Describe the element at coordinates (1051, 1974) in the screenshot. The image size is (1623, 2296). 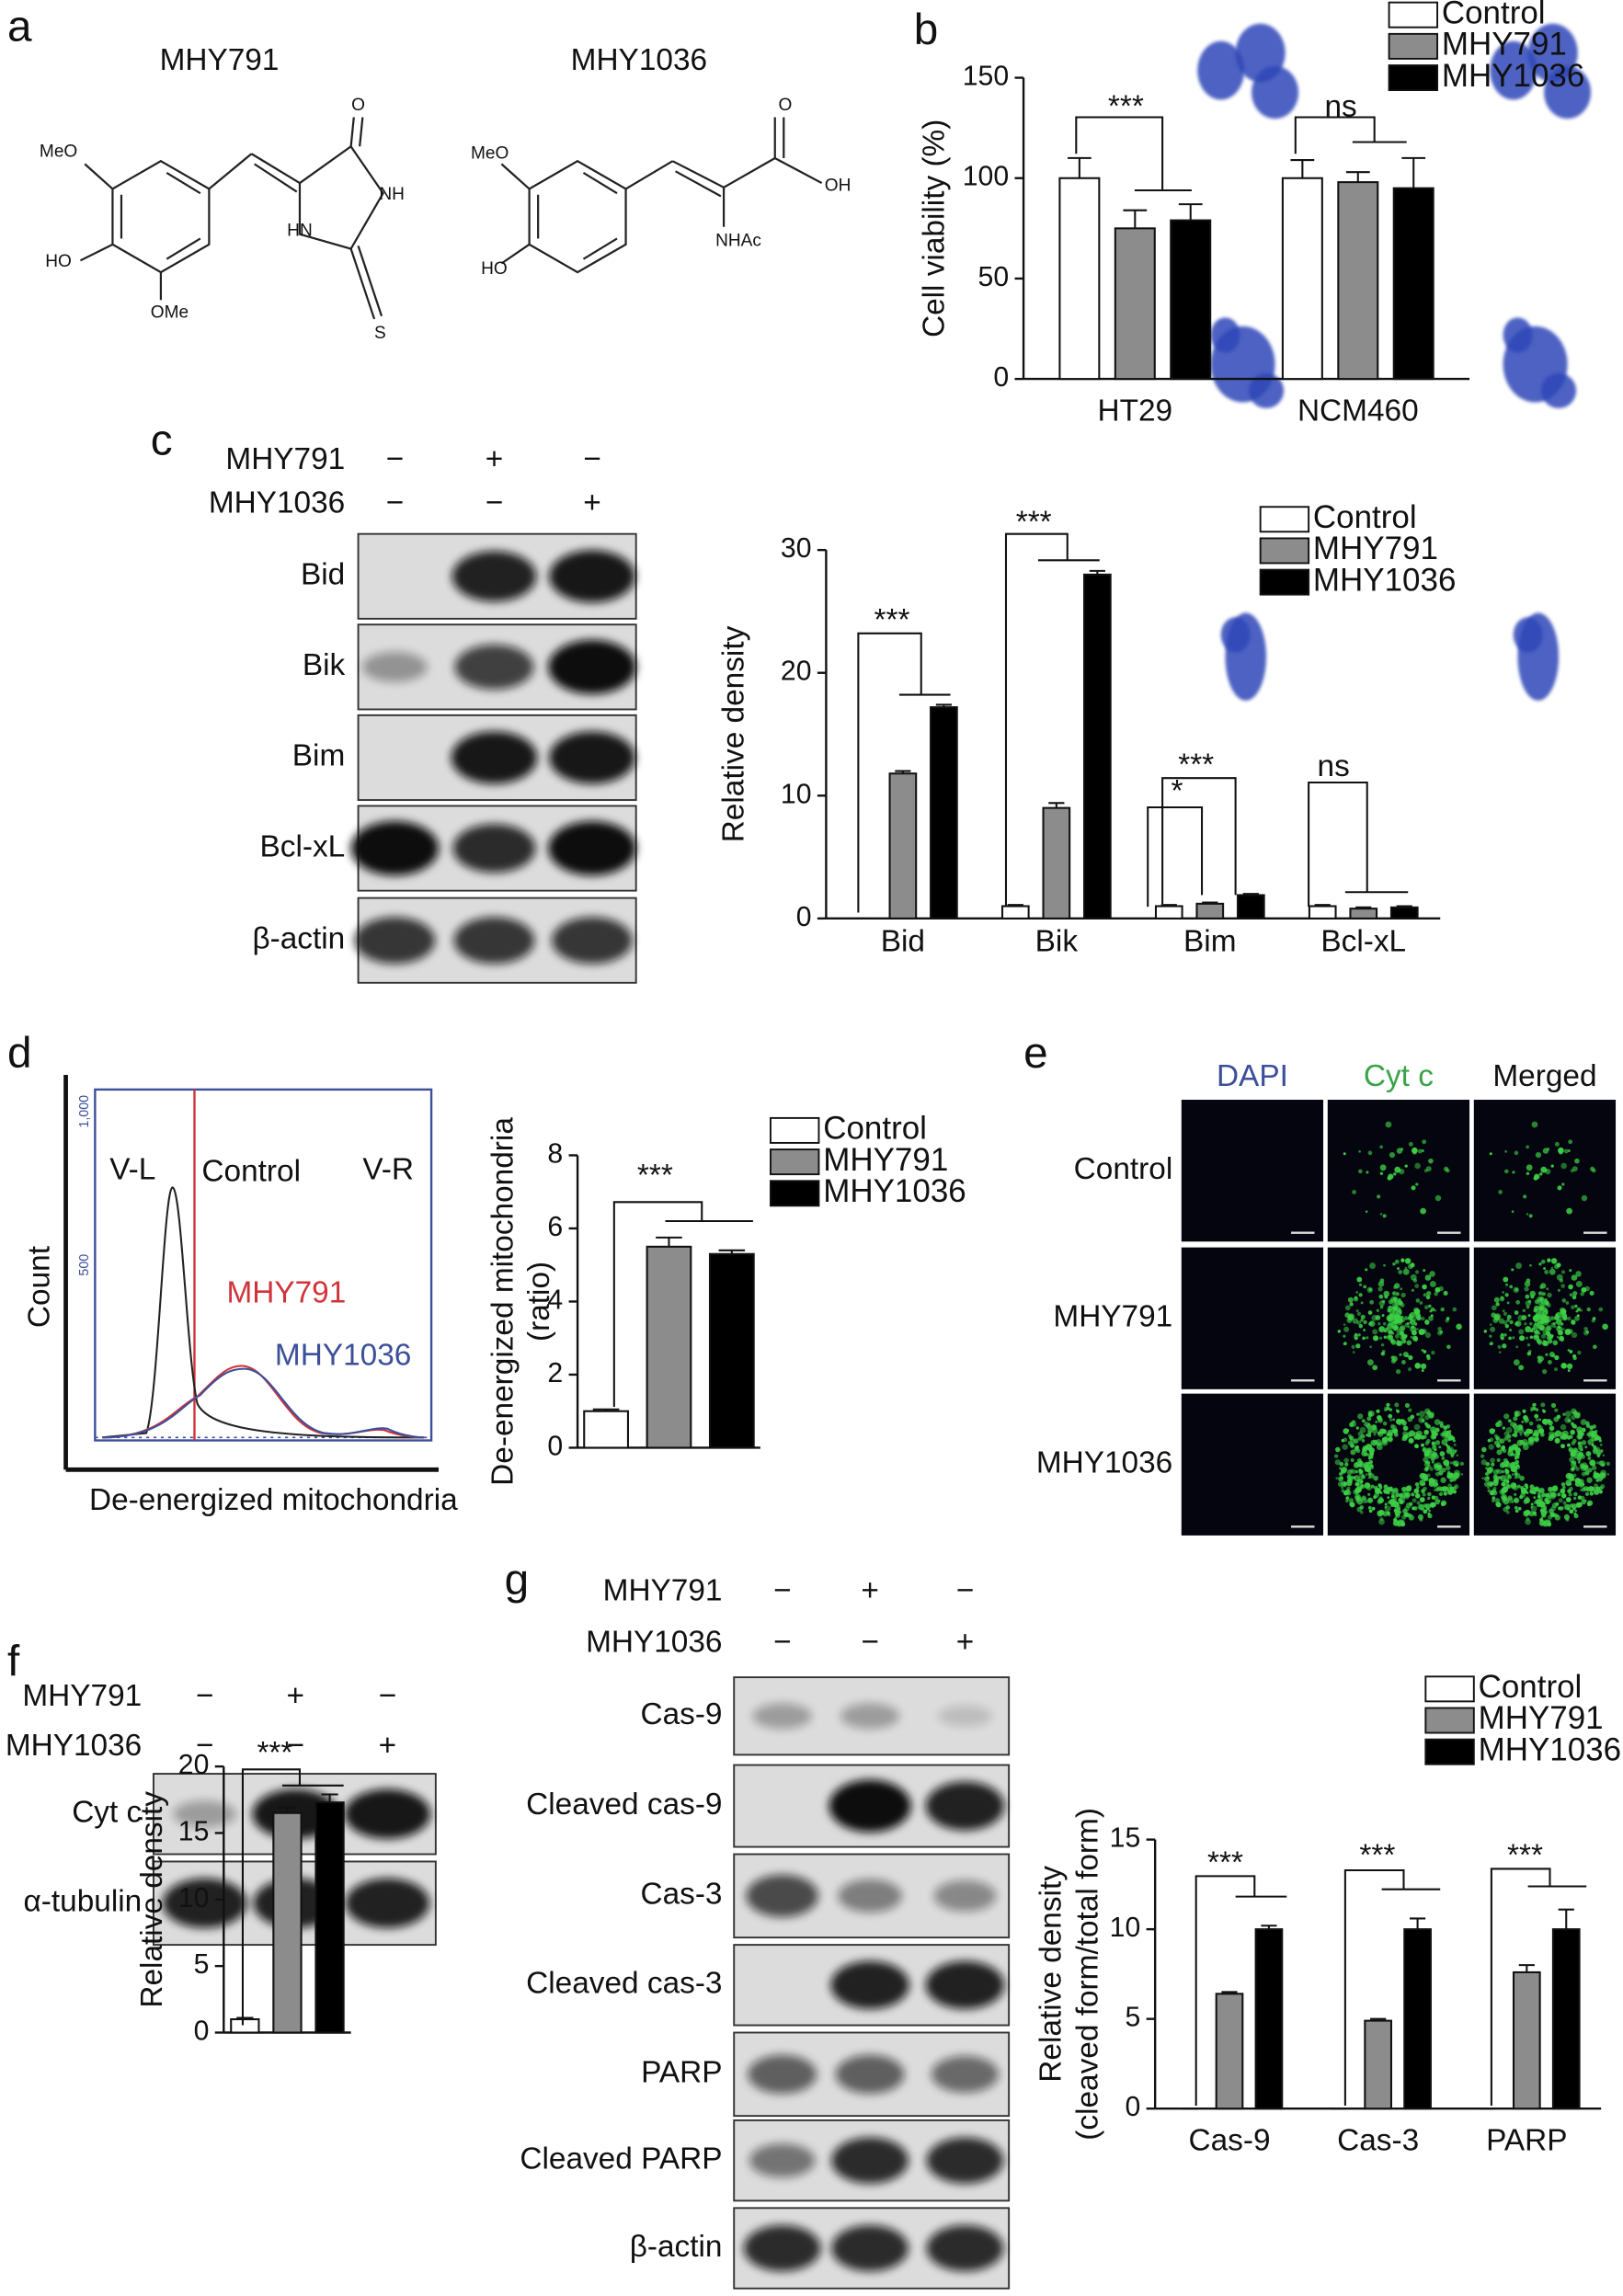
I see `y-axis-label: Relative density` at that location.